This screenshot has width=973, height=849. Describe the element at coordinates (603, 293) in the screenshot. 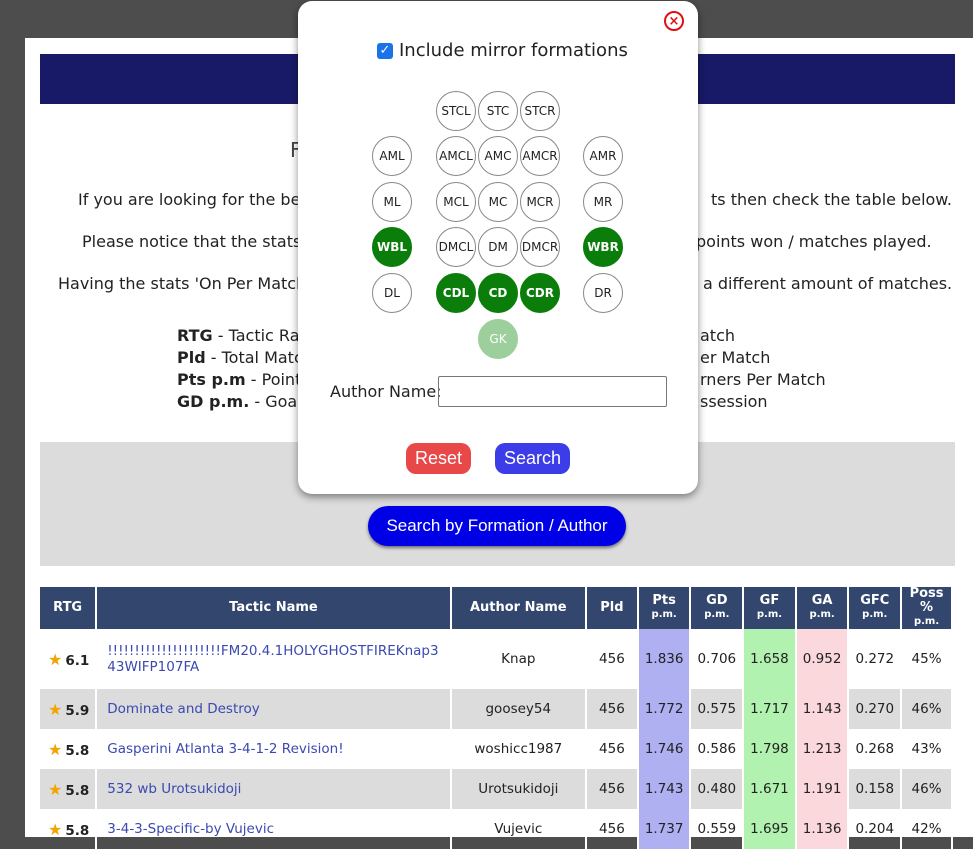

I see `position-dr-button: DR` at that location.